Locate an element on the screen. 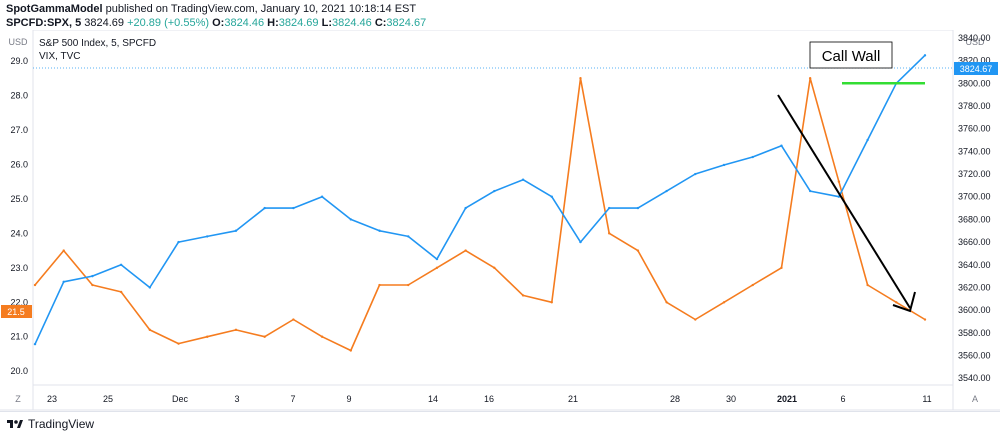 The width and height of the screenshot is (1000, 436). series-vix-point: Nov 24: 23.5 is located at coordinates (63, 250).